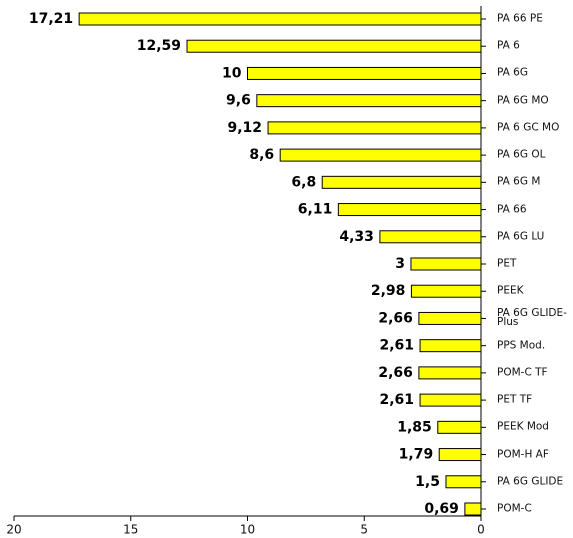 This screenshot has width=573, height=538. I want to click on category-label: PA 6G, so click(512, 72).